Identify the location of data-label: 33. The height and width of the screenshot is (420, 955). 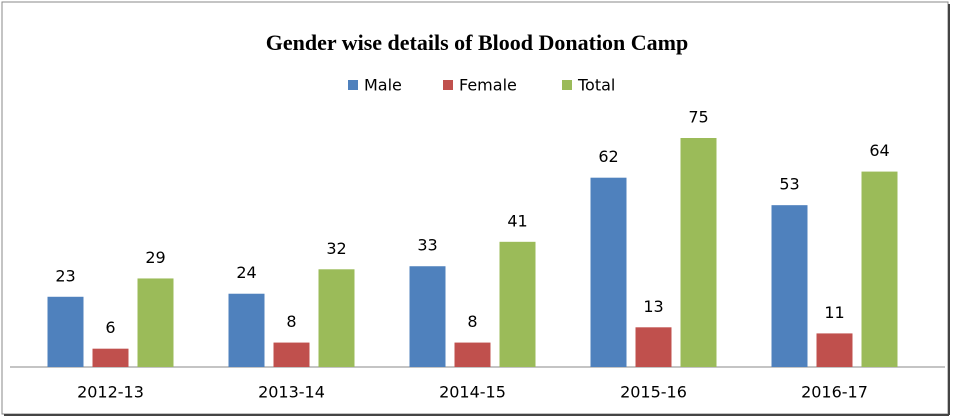
(427, 245).